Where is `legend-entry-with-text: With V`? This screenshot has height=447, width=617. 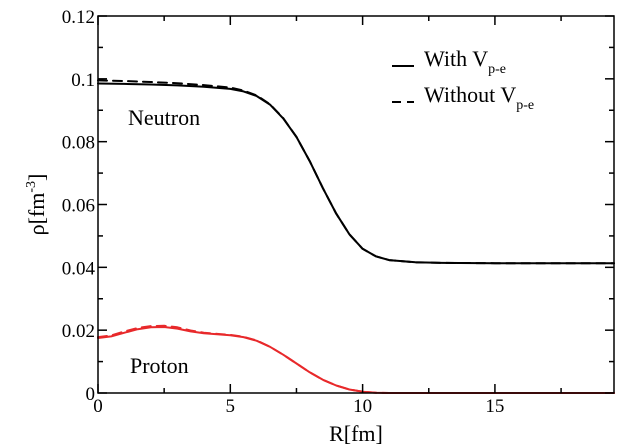
legend-entry-with-text: With V is located at coordinates (456, 58).